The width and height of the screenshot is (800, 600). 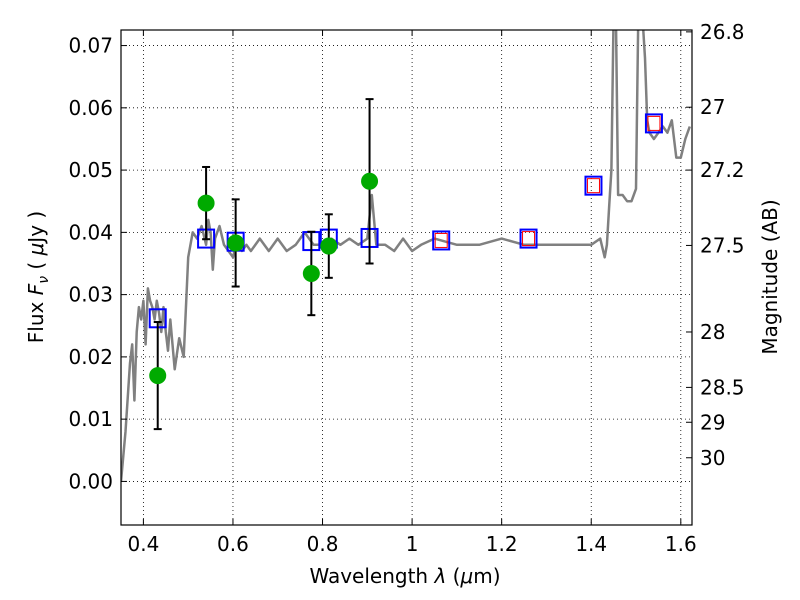 I want to click on x-tick-label: 1.4, so click(x=591, y=544).